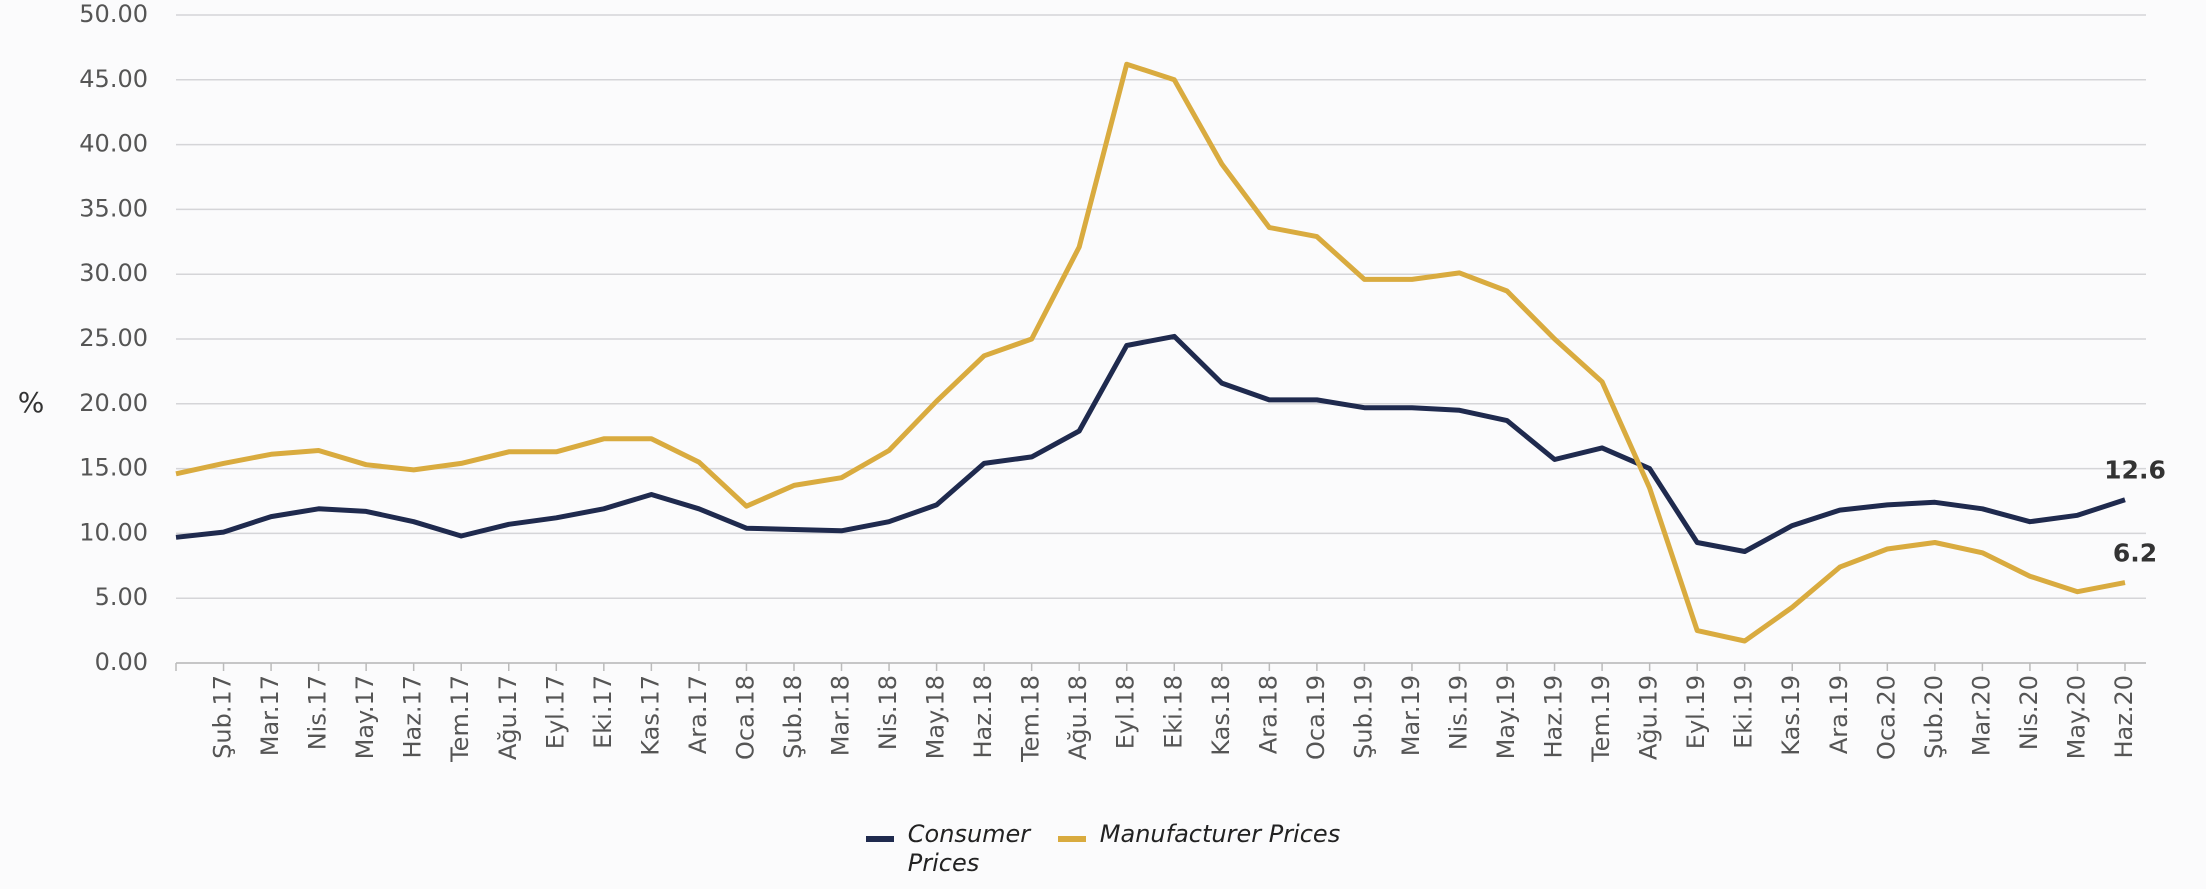 The image size is (2206, 889). I want to click on x-tick-label: Ağu.17, so click(508, 717).